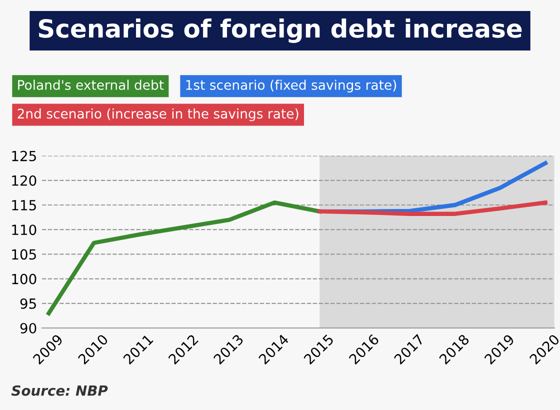  Describe the element at coordinates (91, 85) in the screenshot. I see `text: Poland's external debt` at that location.